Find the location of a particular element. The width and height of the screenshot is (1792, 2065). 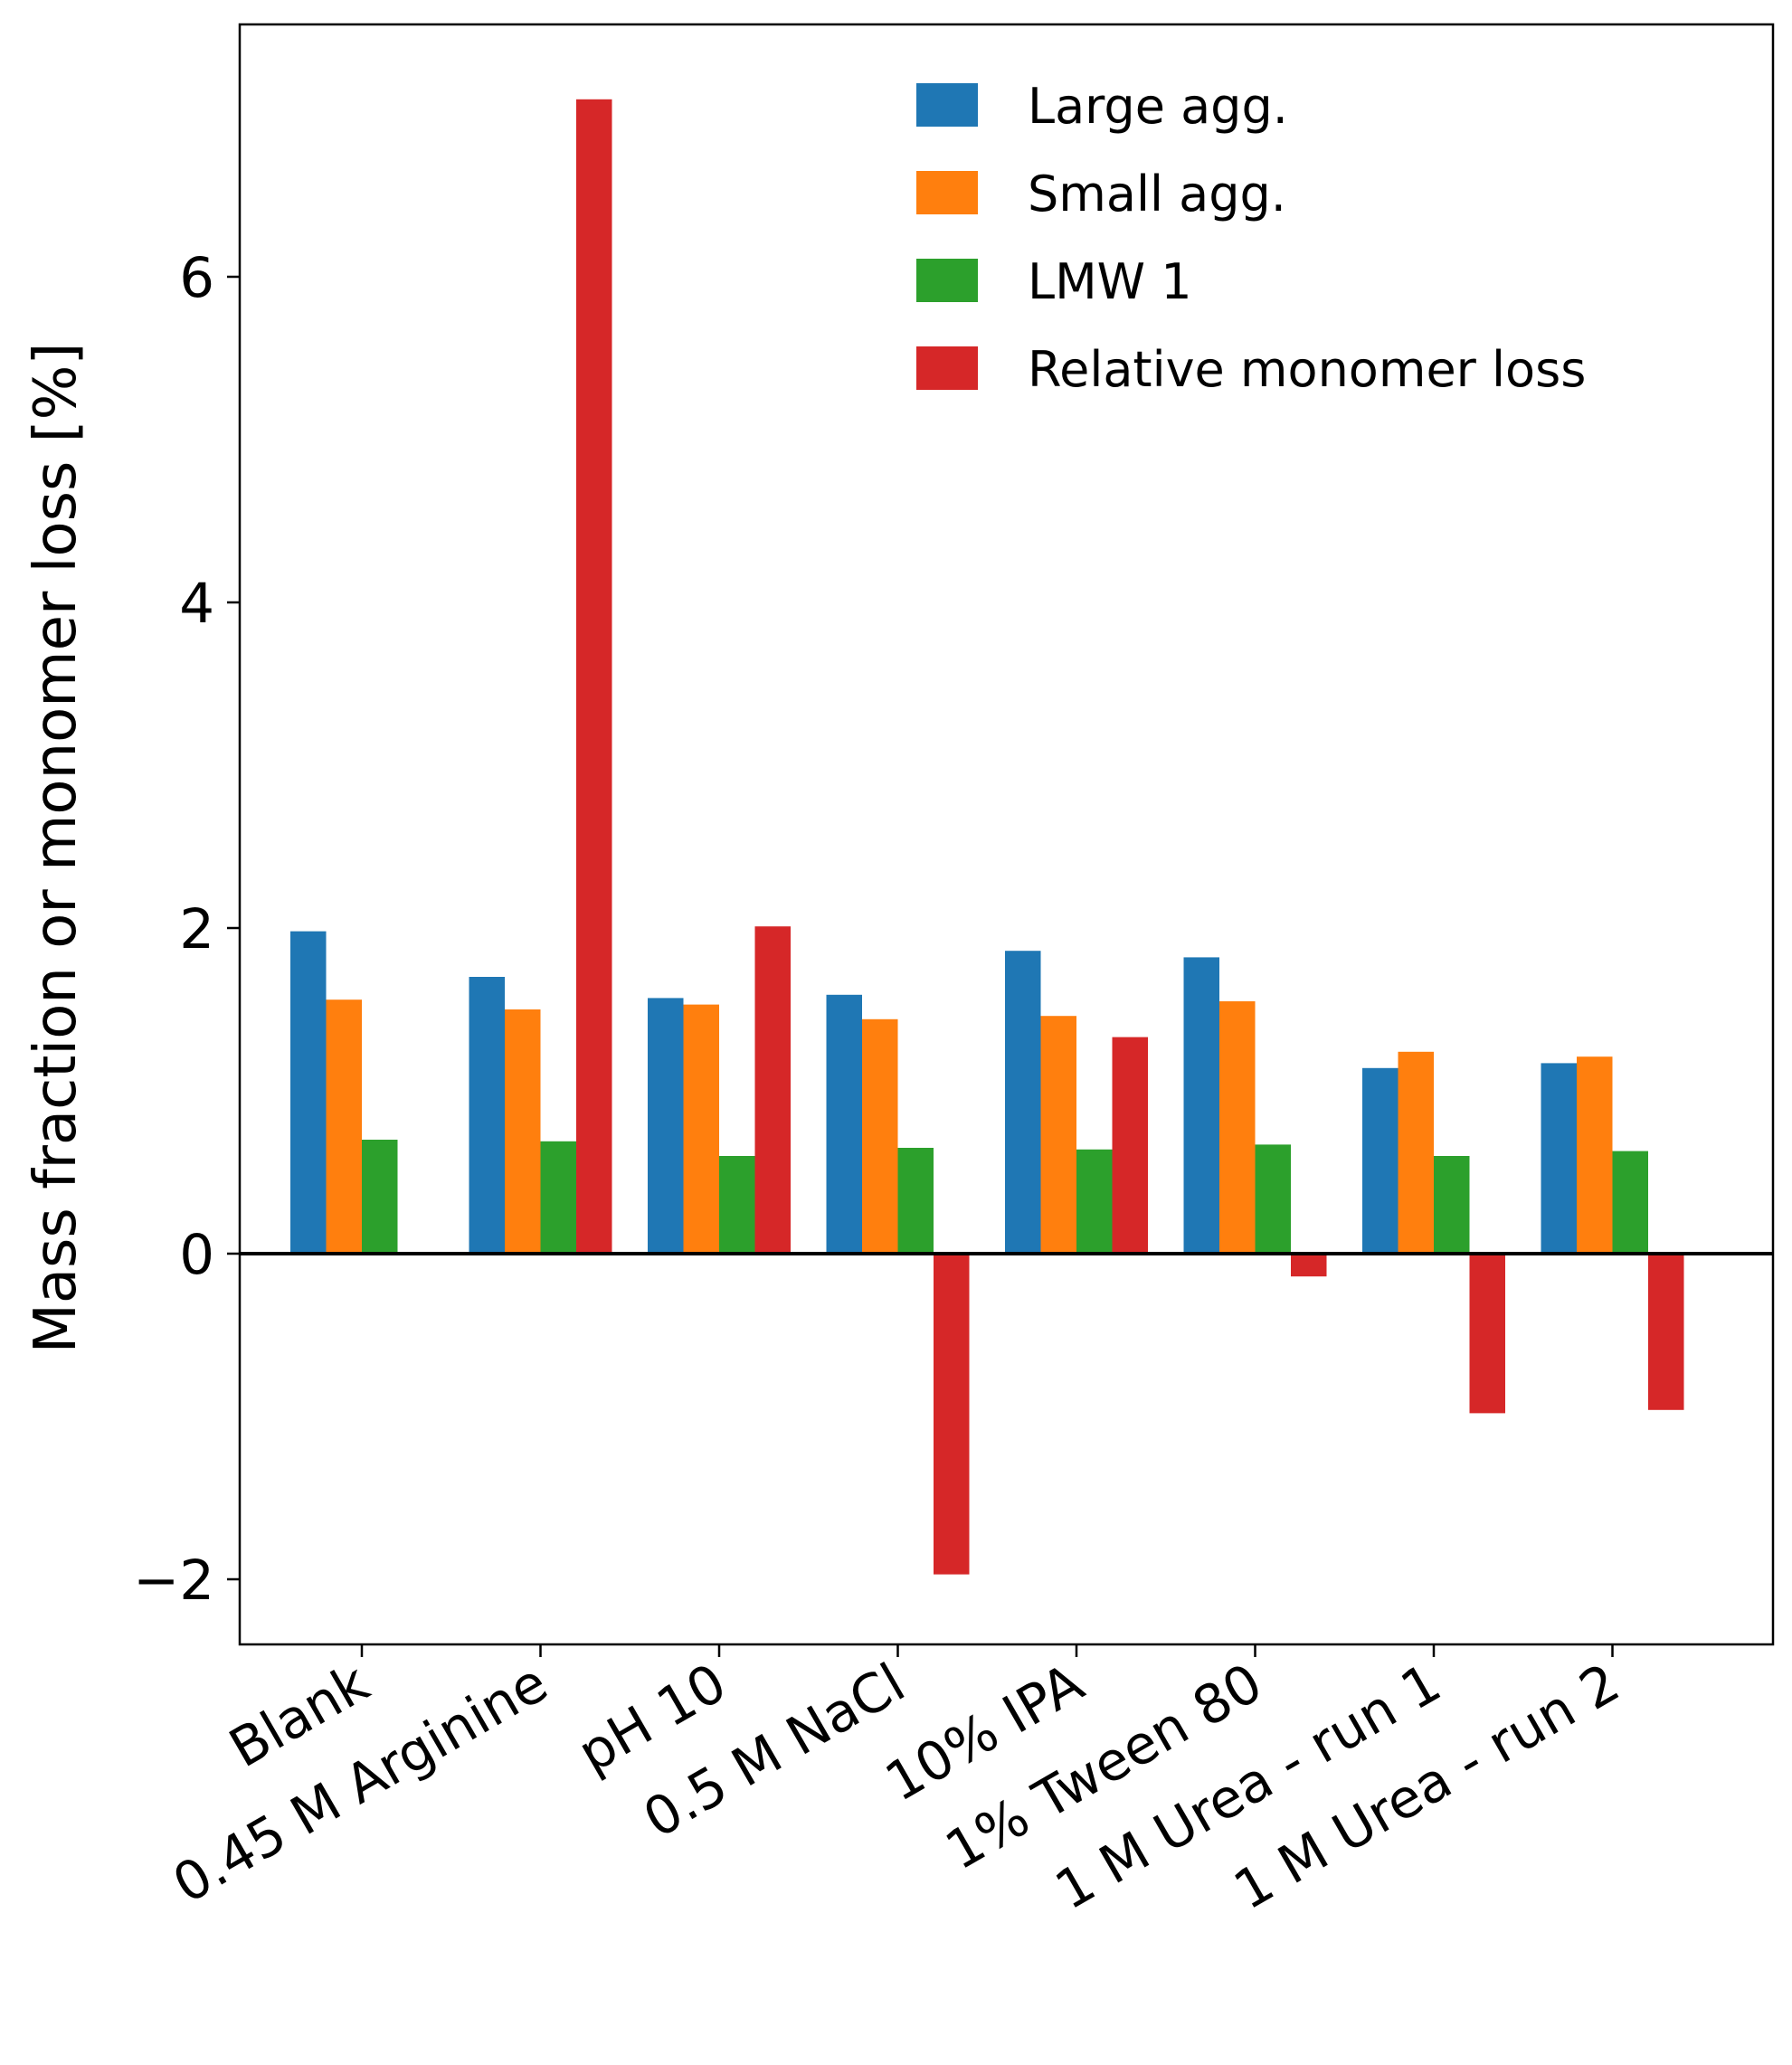

y-tick-label: −2 is located at coordinates (173, 1581).